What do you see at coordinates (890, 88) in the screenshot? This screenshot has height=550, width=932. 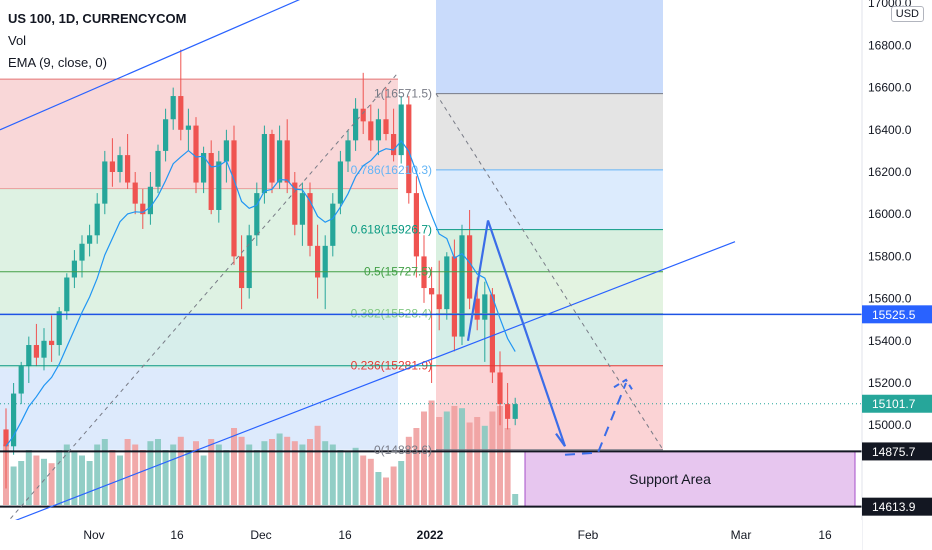 I see `price-tick-label: 16600.0` at bounding box center [890, 88].